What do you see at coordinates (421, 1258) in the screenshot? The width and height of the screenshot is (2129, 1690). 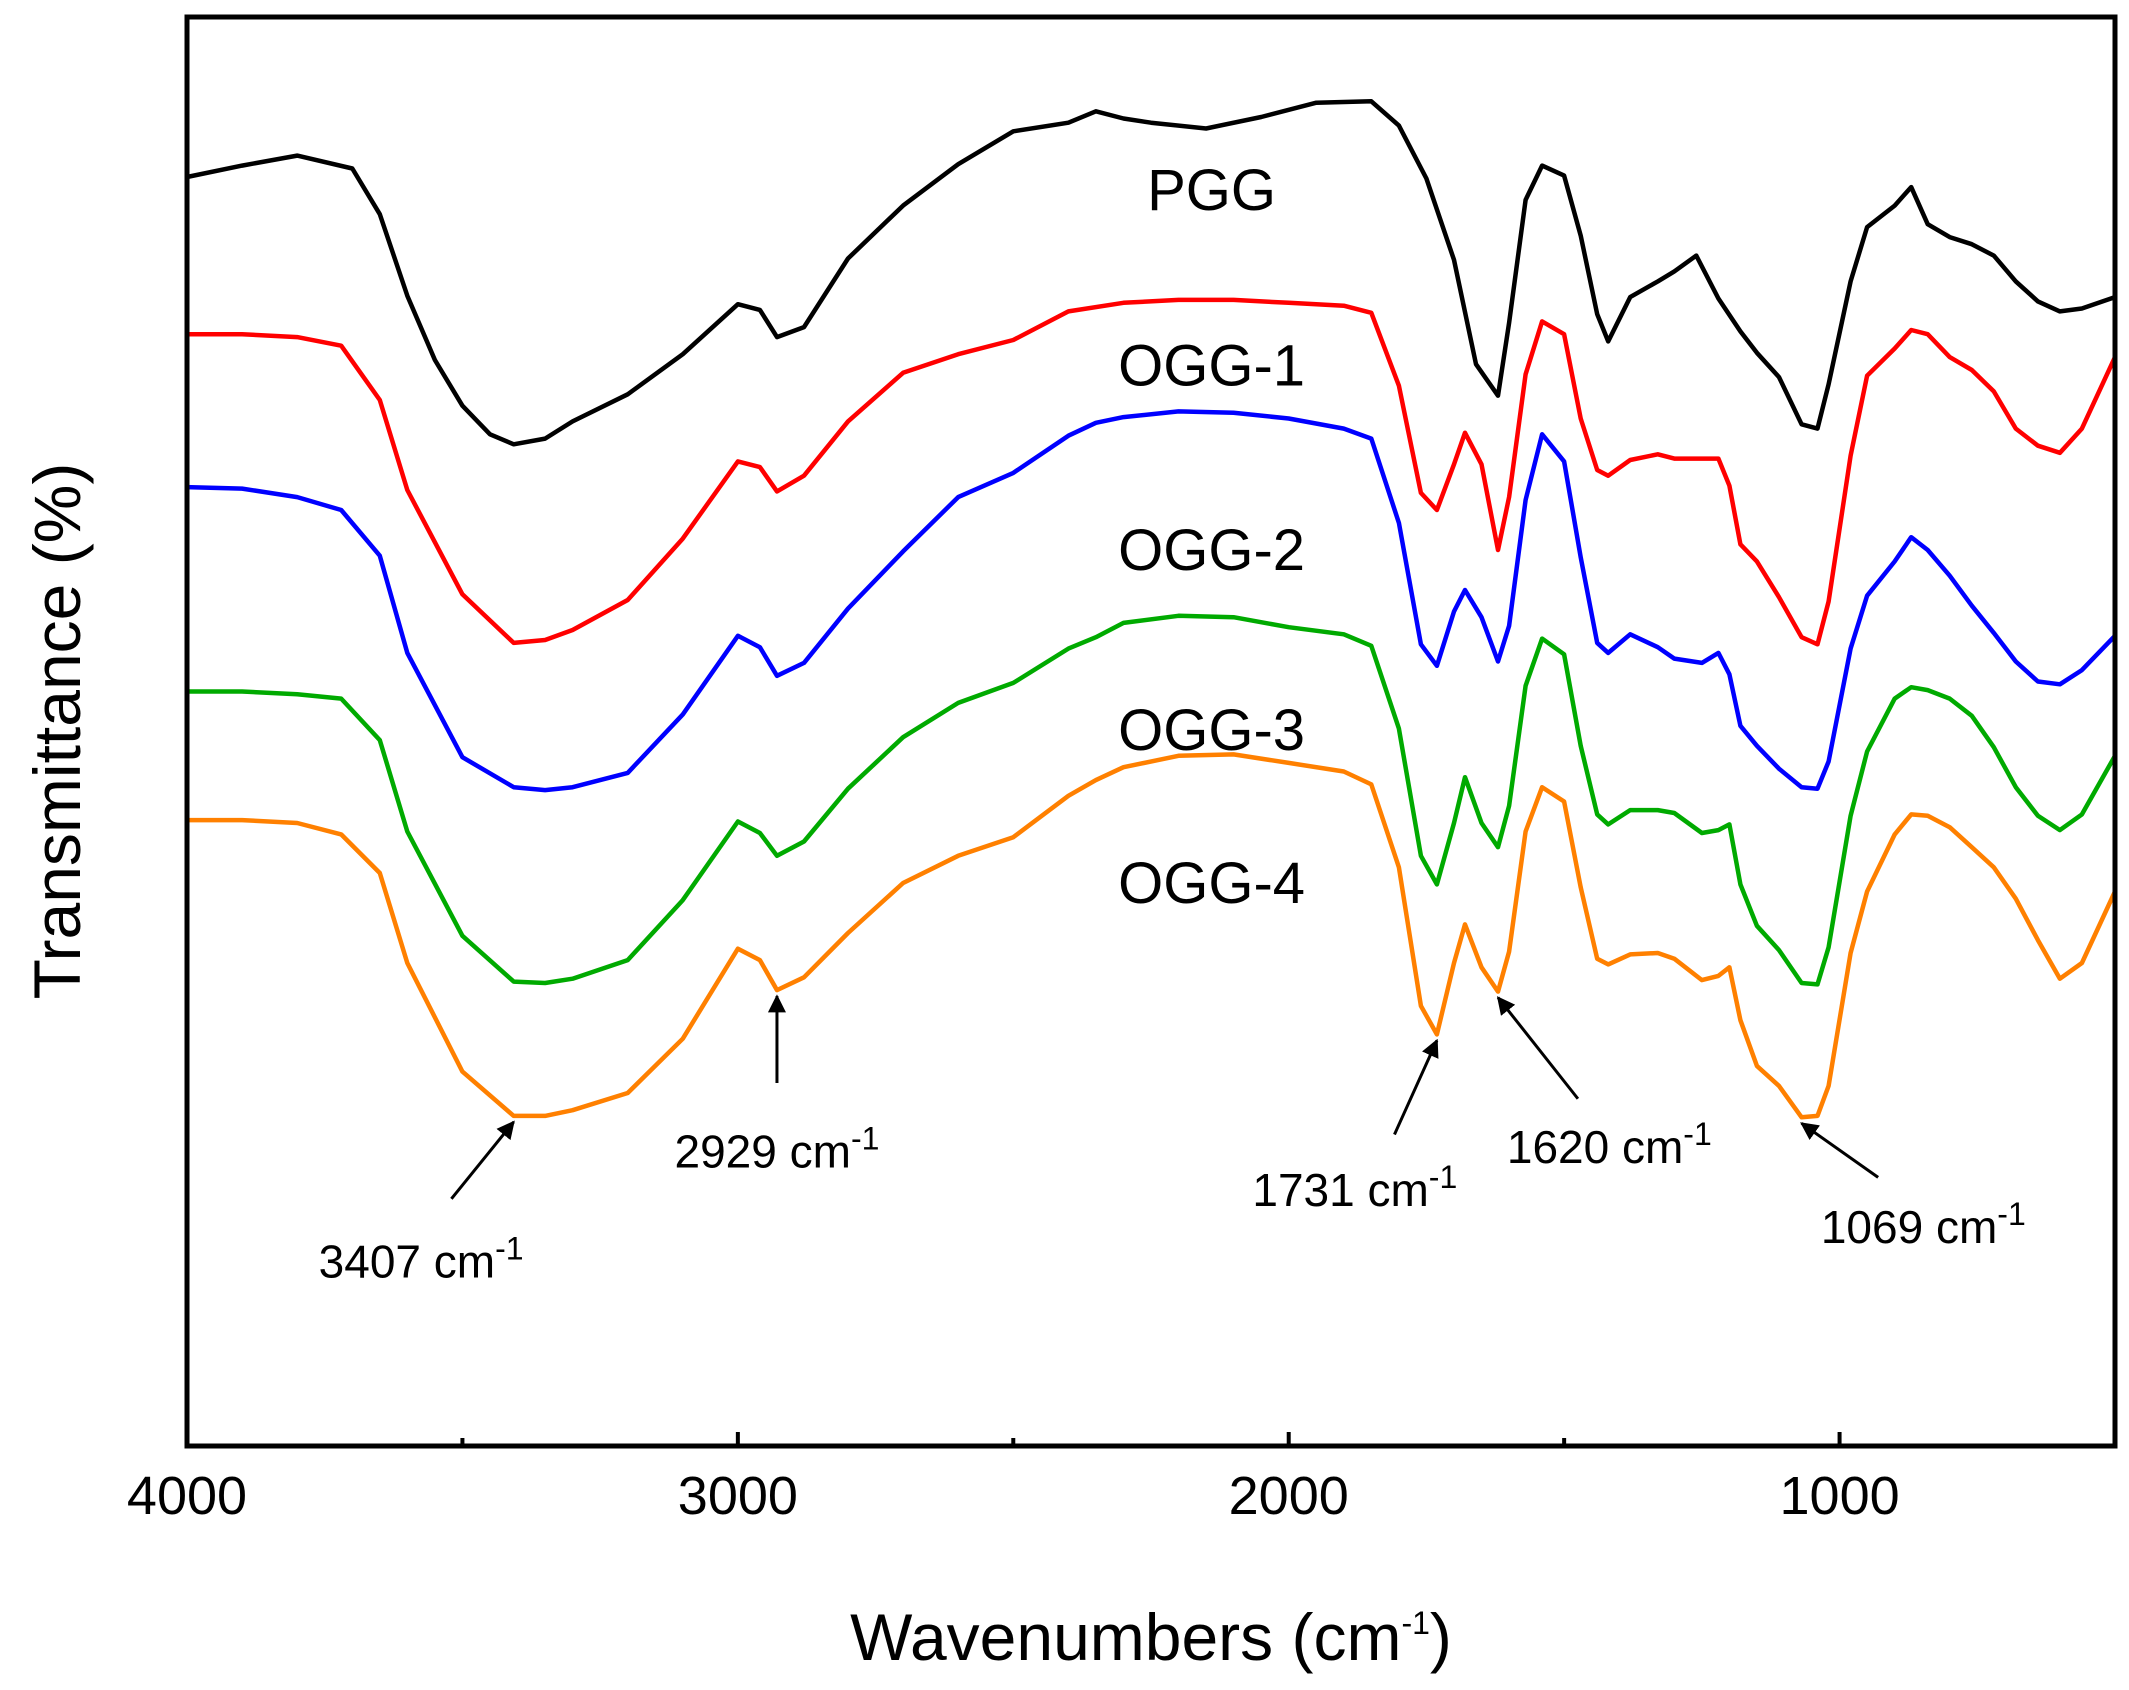 I see `annotation-label-3407: 3407 cm-1` at bounding box center [421, 1258].